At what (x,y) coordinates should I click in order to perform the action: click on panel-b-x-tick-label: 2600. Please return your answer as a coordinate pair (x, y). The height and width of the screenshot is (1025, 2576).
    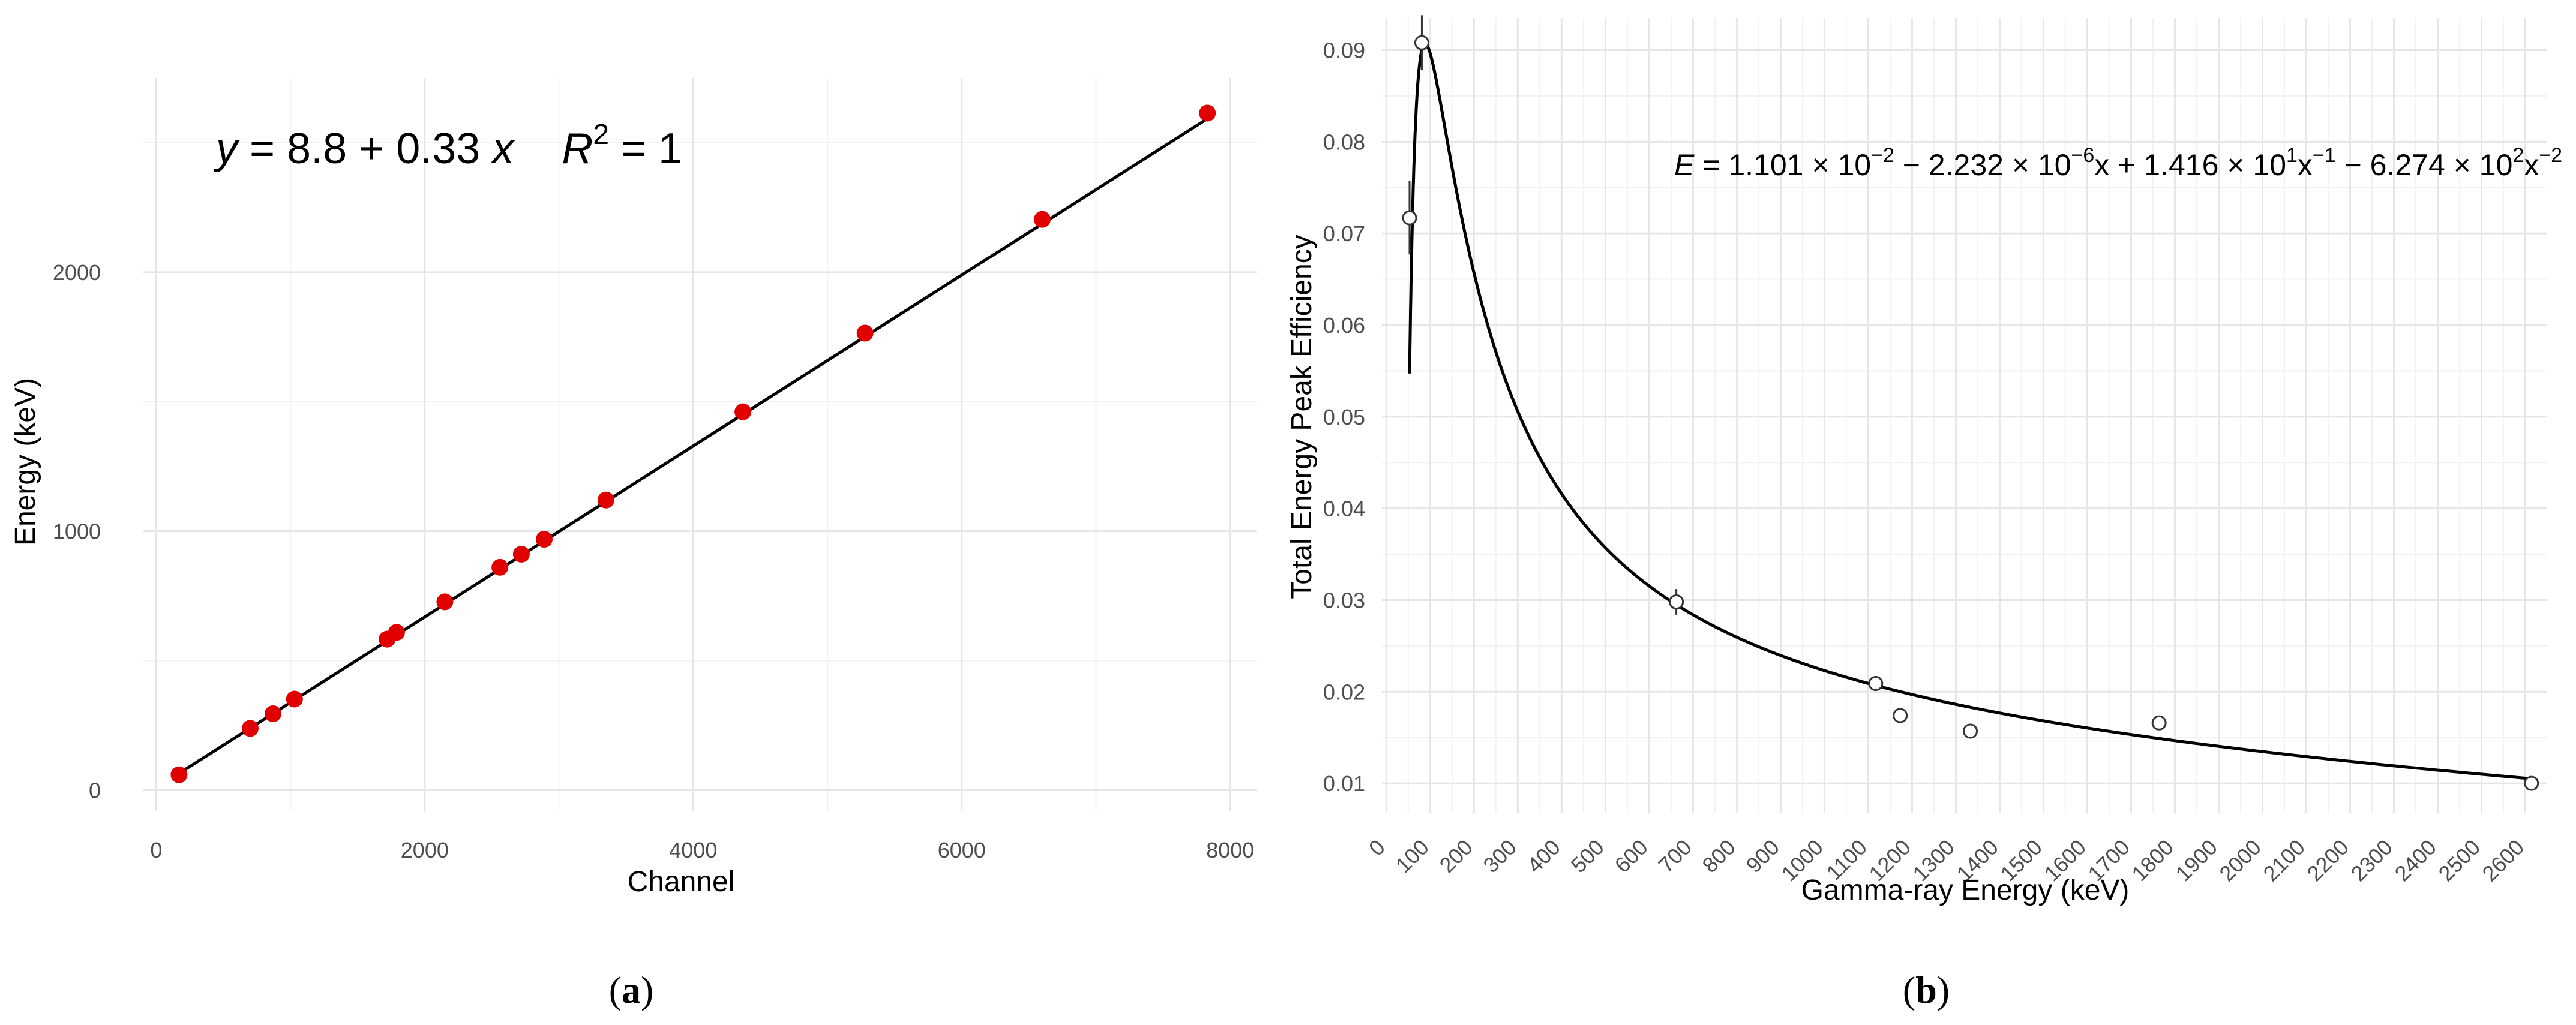
    Looking at the image, I should click on (2503, 861).